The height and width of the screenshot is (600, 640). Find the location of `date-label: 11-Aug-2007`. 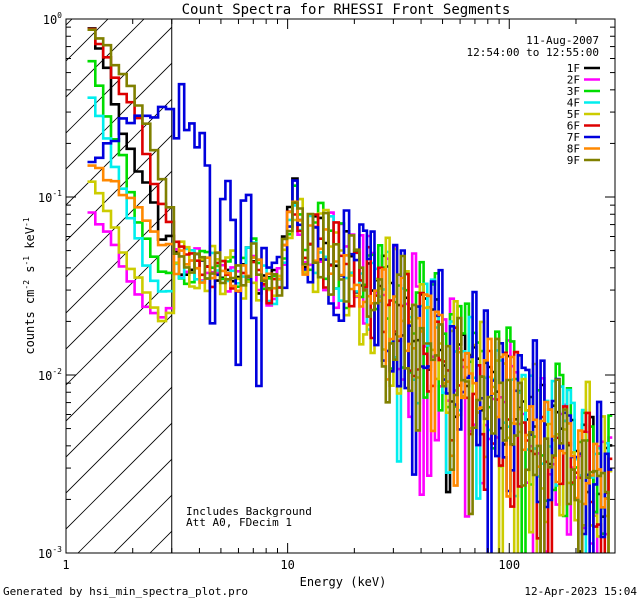

date-label: 11-Aug-2007 is located at coordinates (562, 40).